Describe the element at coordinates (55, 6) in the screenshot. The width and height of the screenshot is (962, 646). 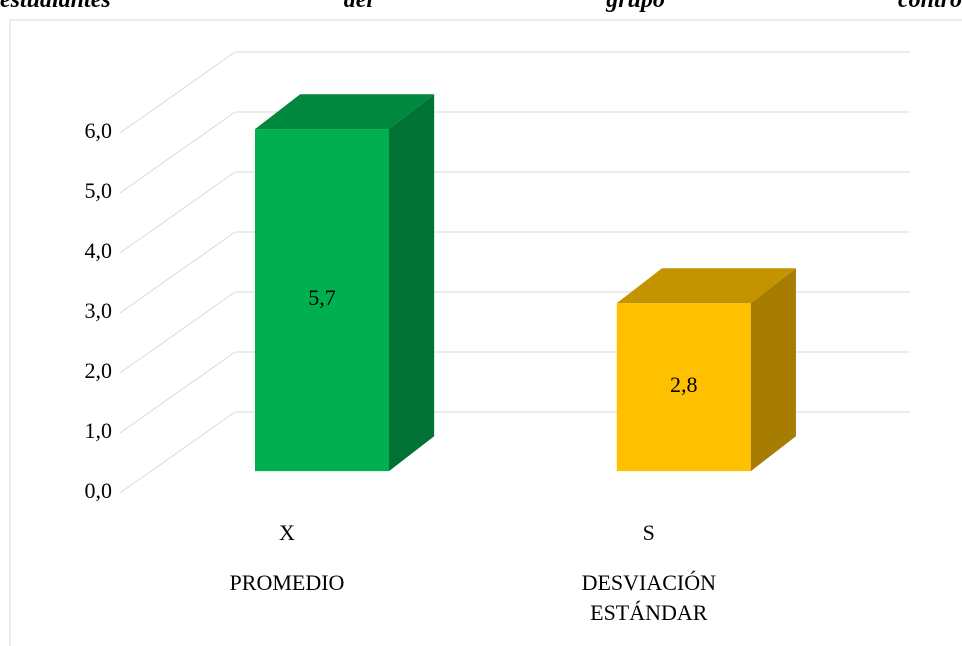
I see `caption-word: estudiantes` at that location.